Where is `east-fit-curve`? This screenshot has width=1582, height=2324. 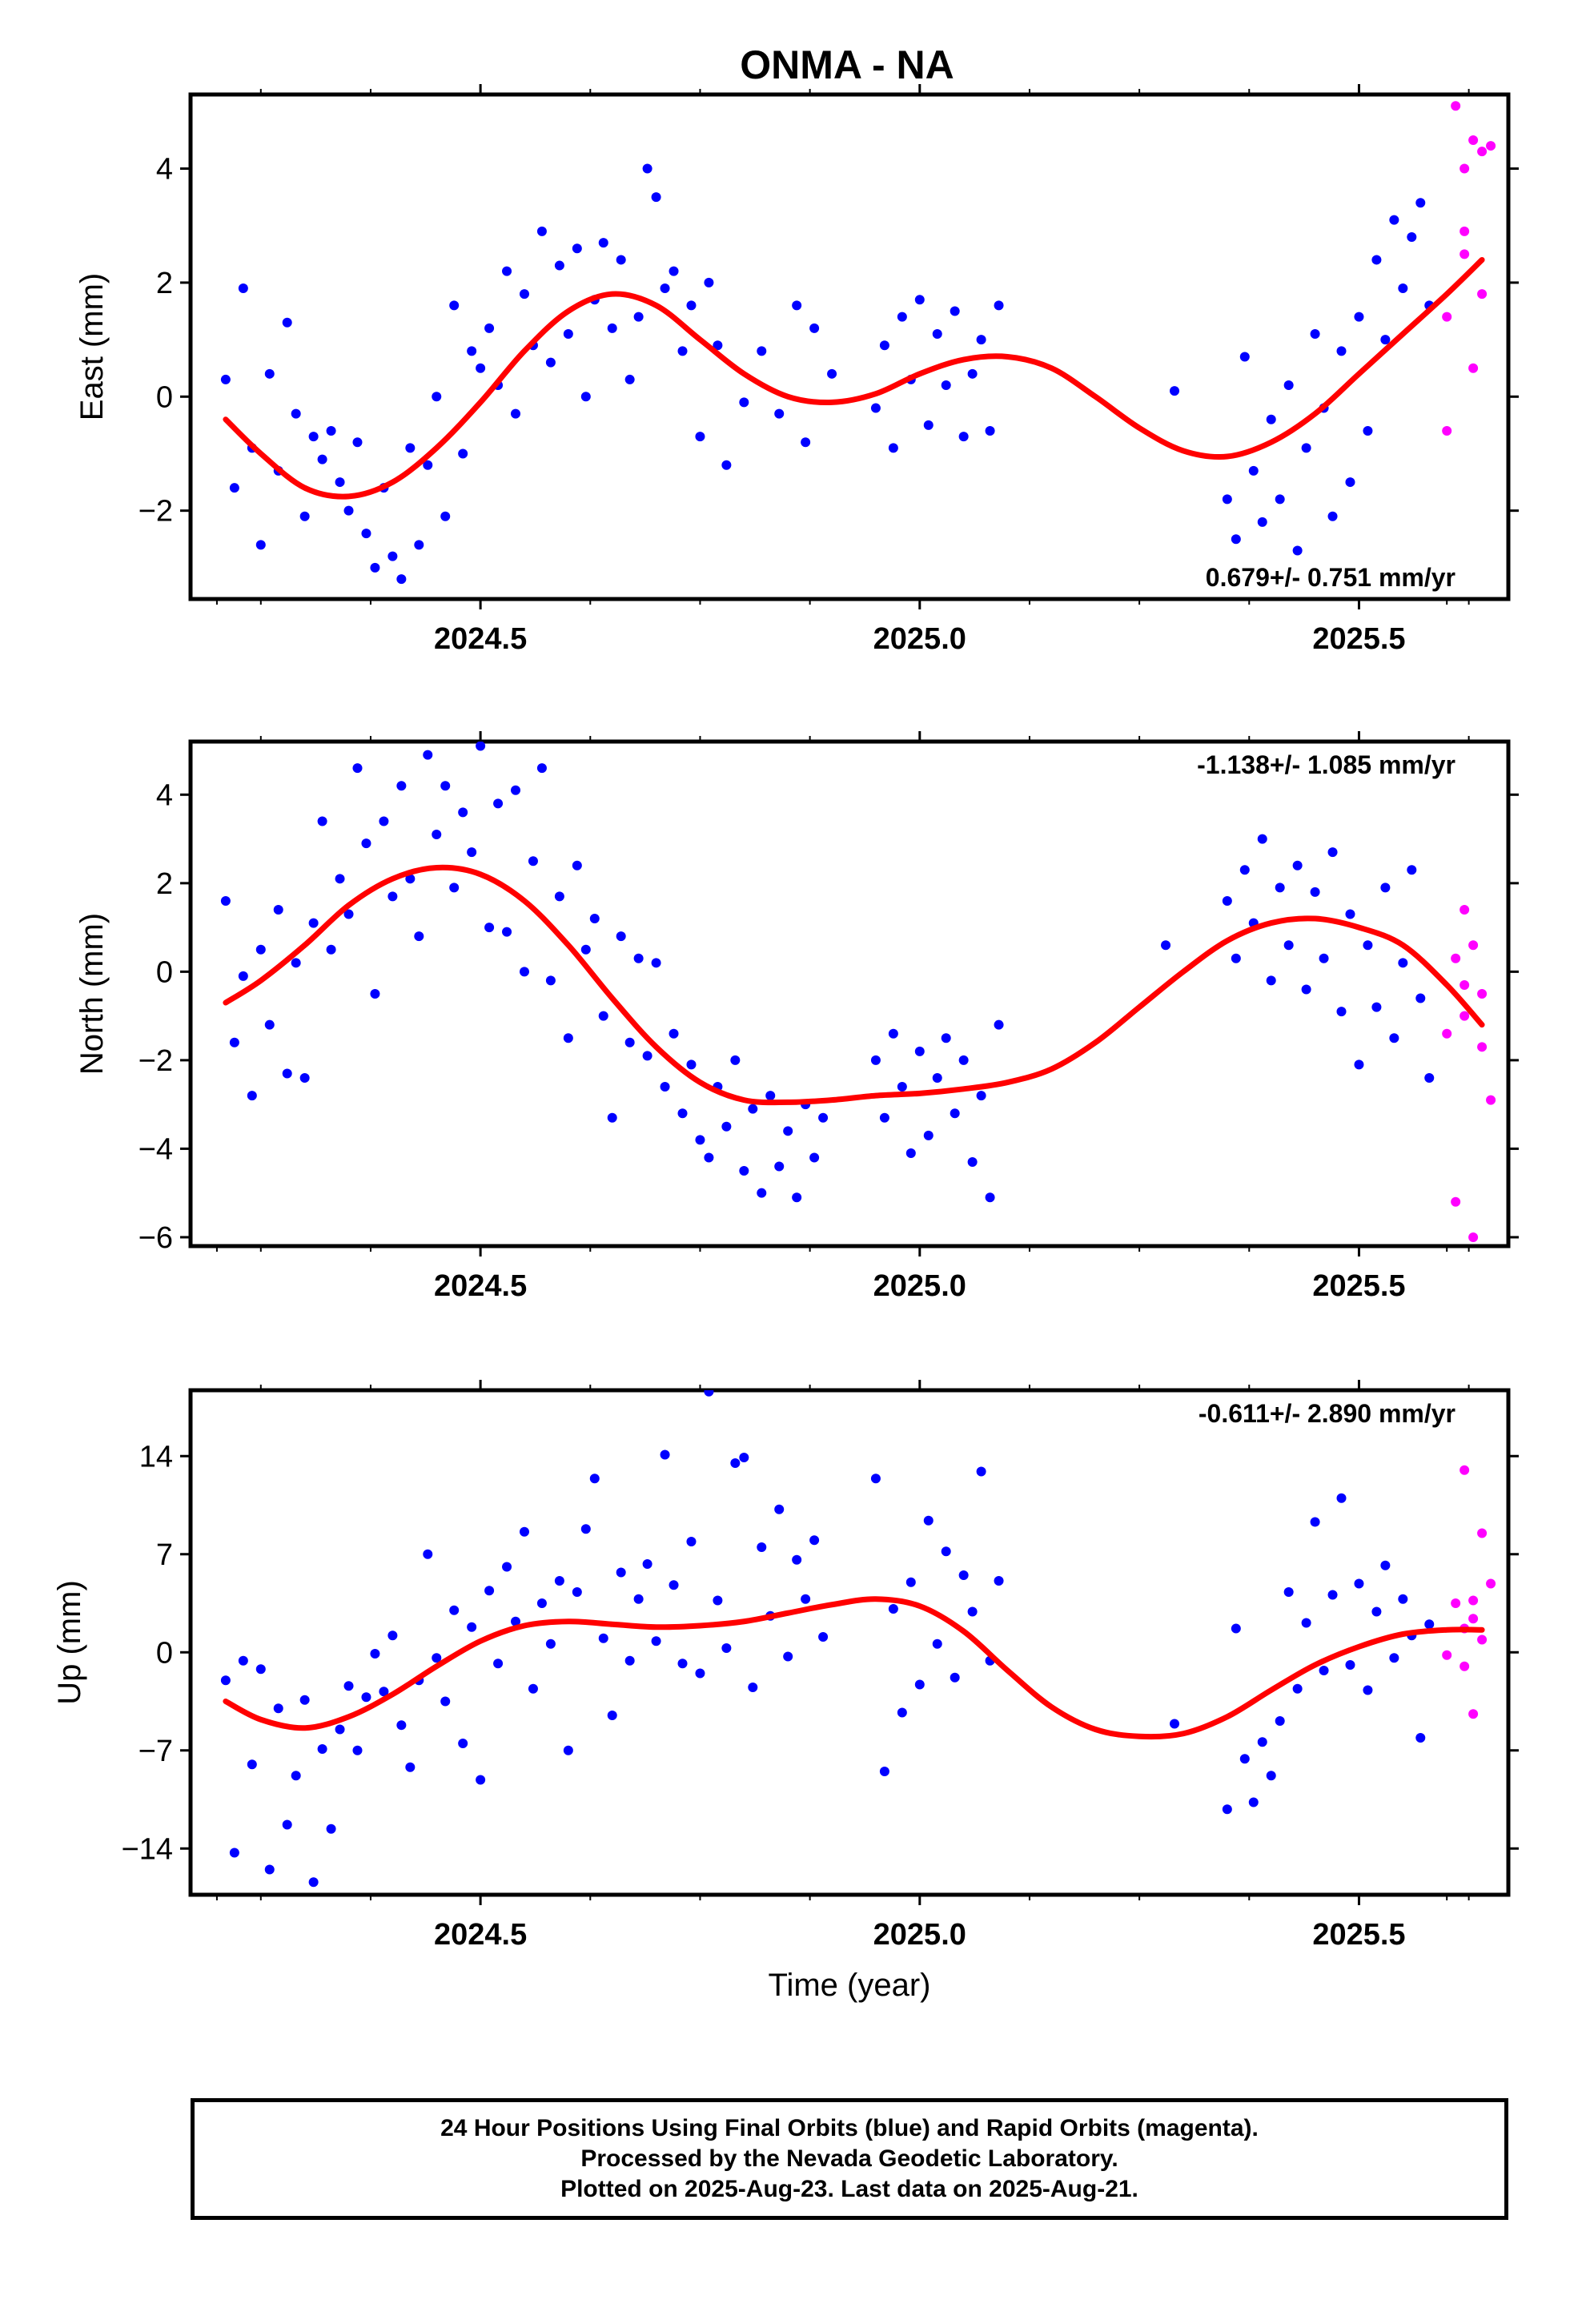
east-fit-curve is located at coordinates (854, 378).